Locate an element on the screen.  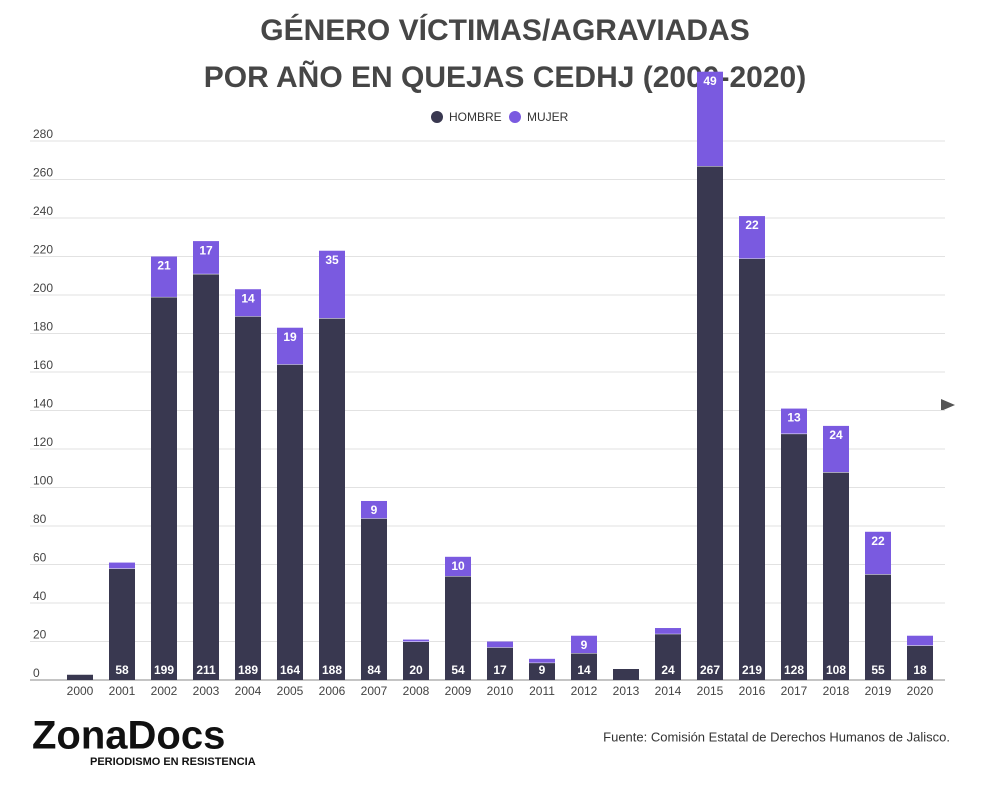
arrow-icon is located at coordinates (948, 405).